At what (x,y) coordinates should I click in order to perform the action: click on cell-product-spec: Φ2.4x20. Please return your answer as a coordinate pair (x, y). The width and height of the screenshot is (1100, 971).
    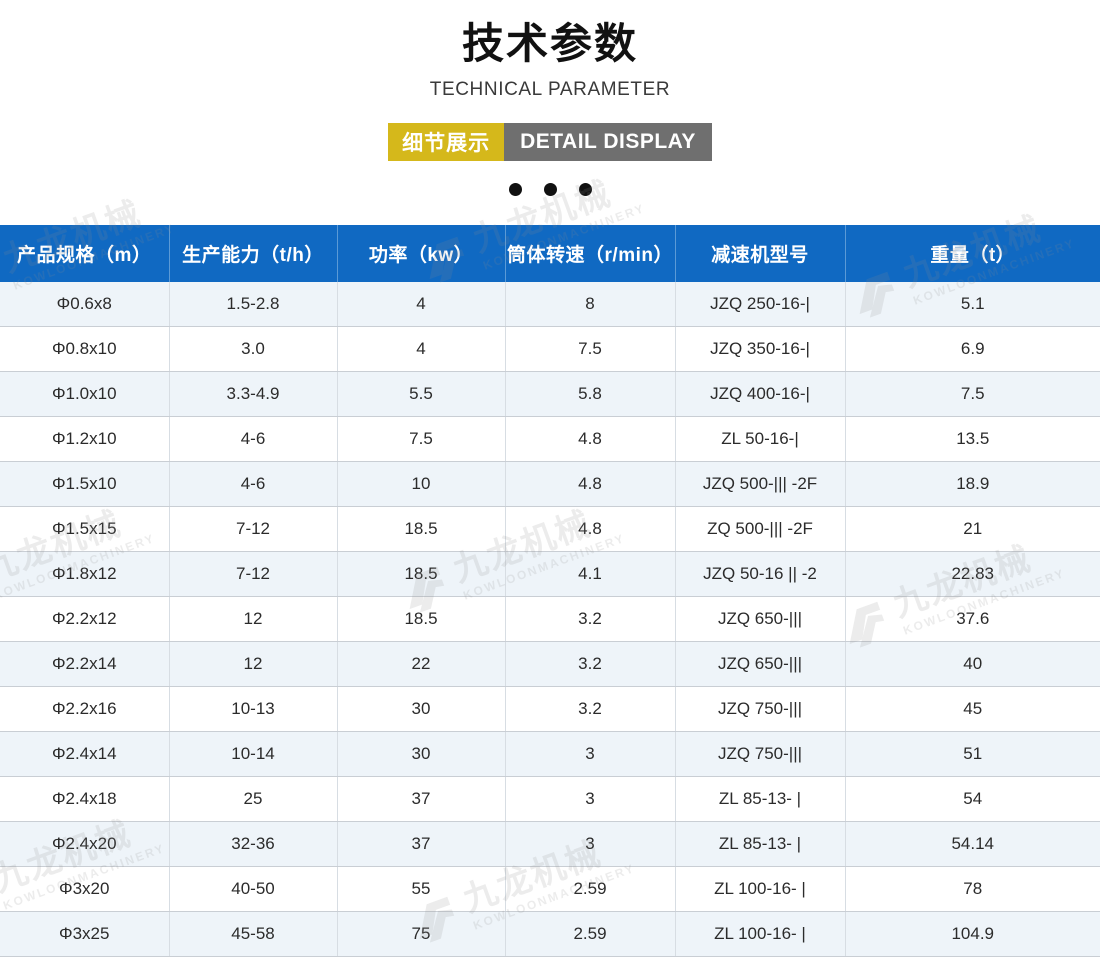
    Looking at the image, I should click on (85, 844).